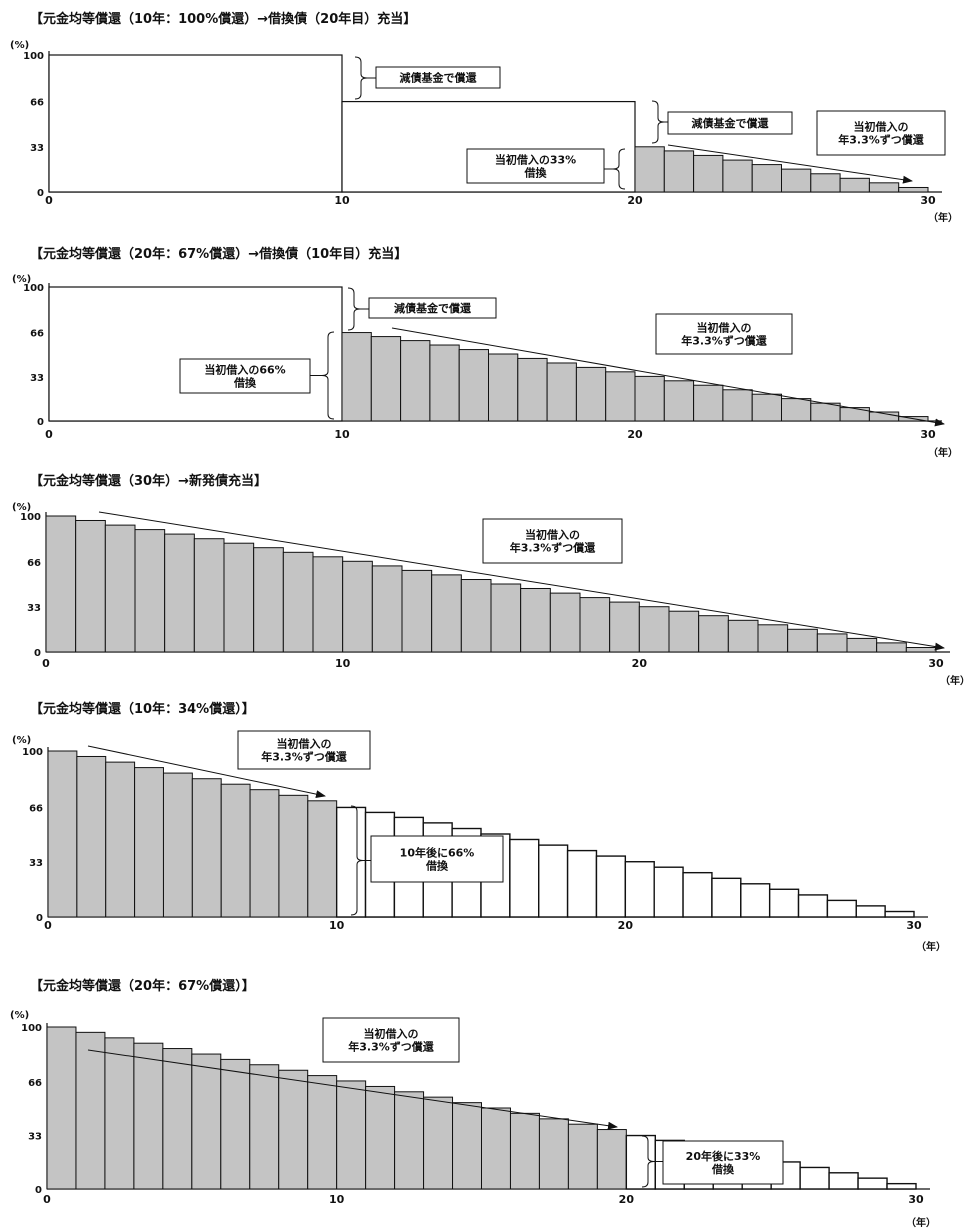 The height and width of the screenshot is (1232, 978). I want to click on brace, so click(354, 309).